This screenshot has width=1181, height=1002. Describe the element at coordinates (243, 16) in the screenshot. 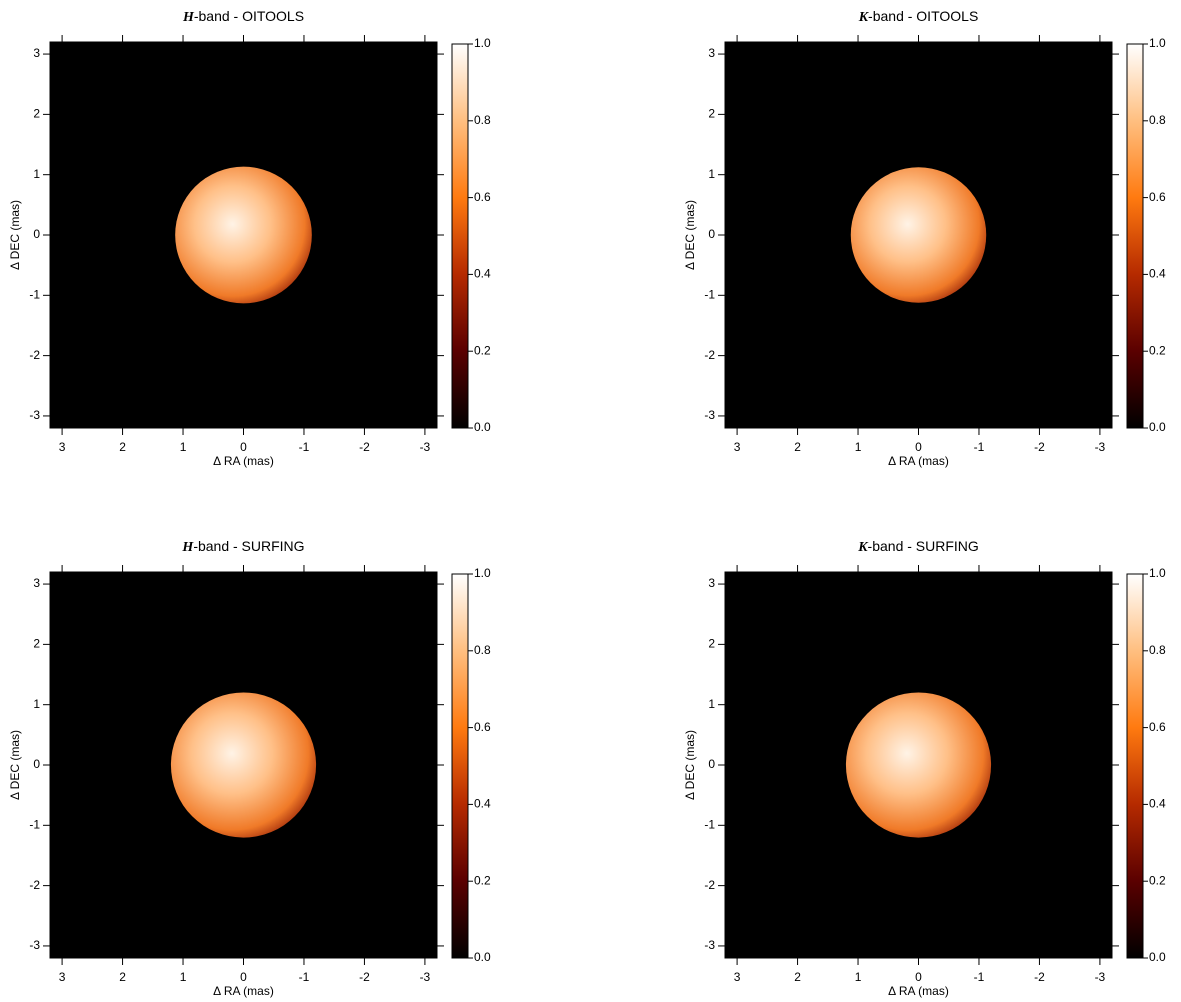

I see `panel-title: H-band - OITOOLS` at that location.